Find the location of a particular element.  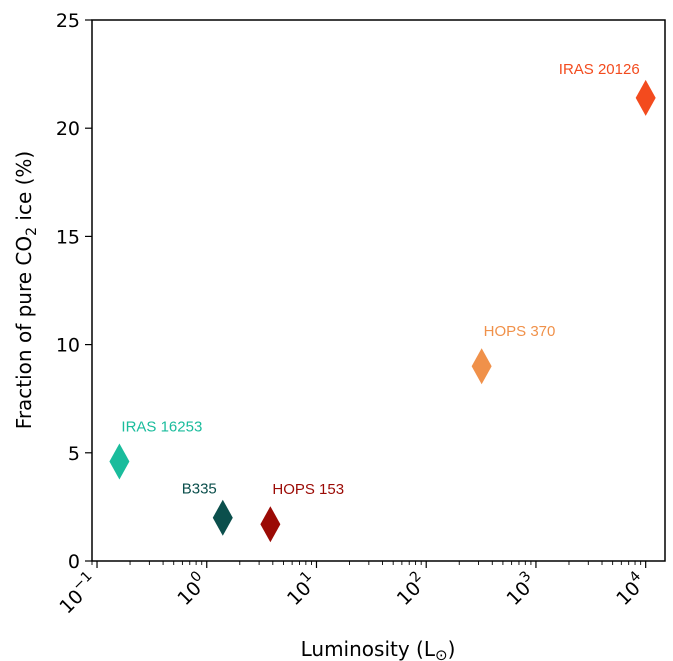

y-axis-title: Fraction of pure CO2 ice (%) is located at coordinates (26, 290).